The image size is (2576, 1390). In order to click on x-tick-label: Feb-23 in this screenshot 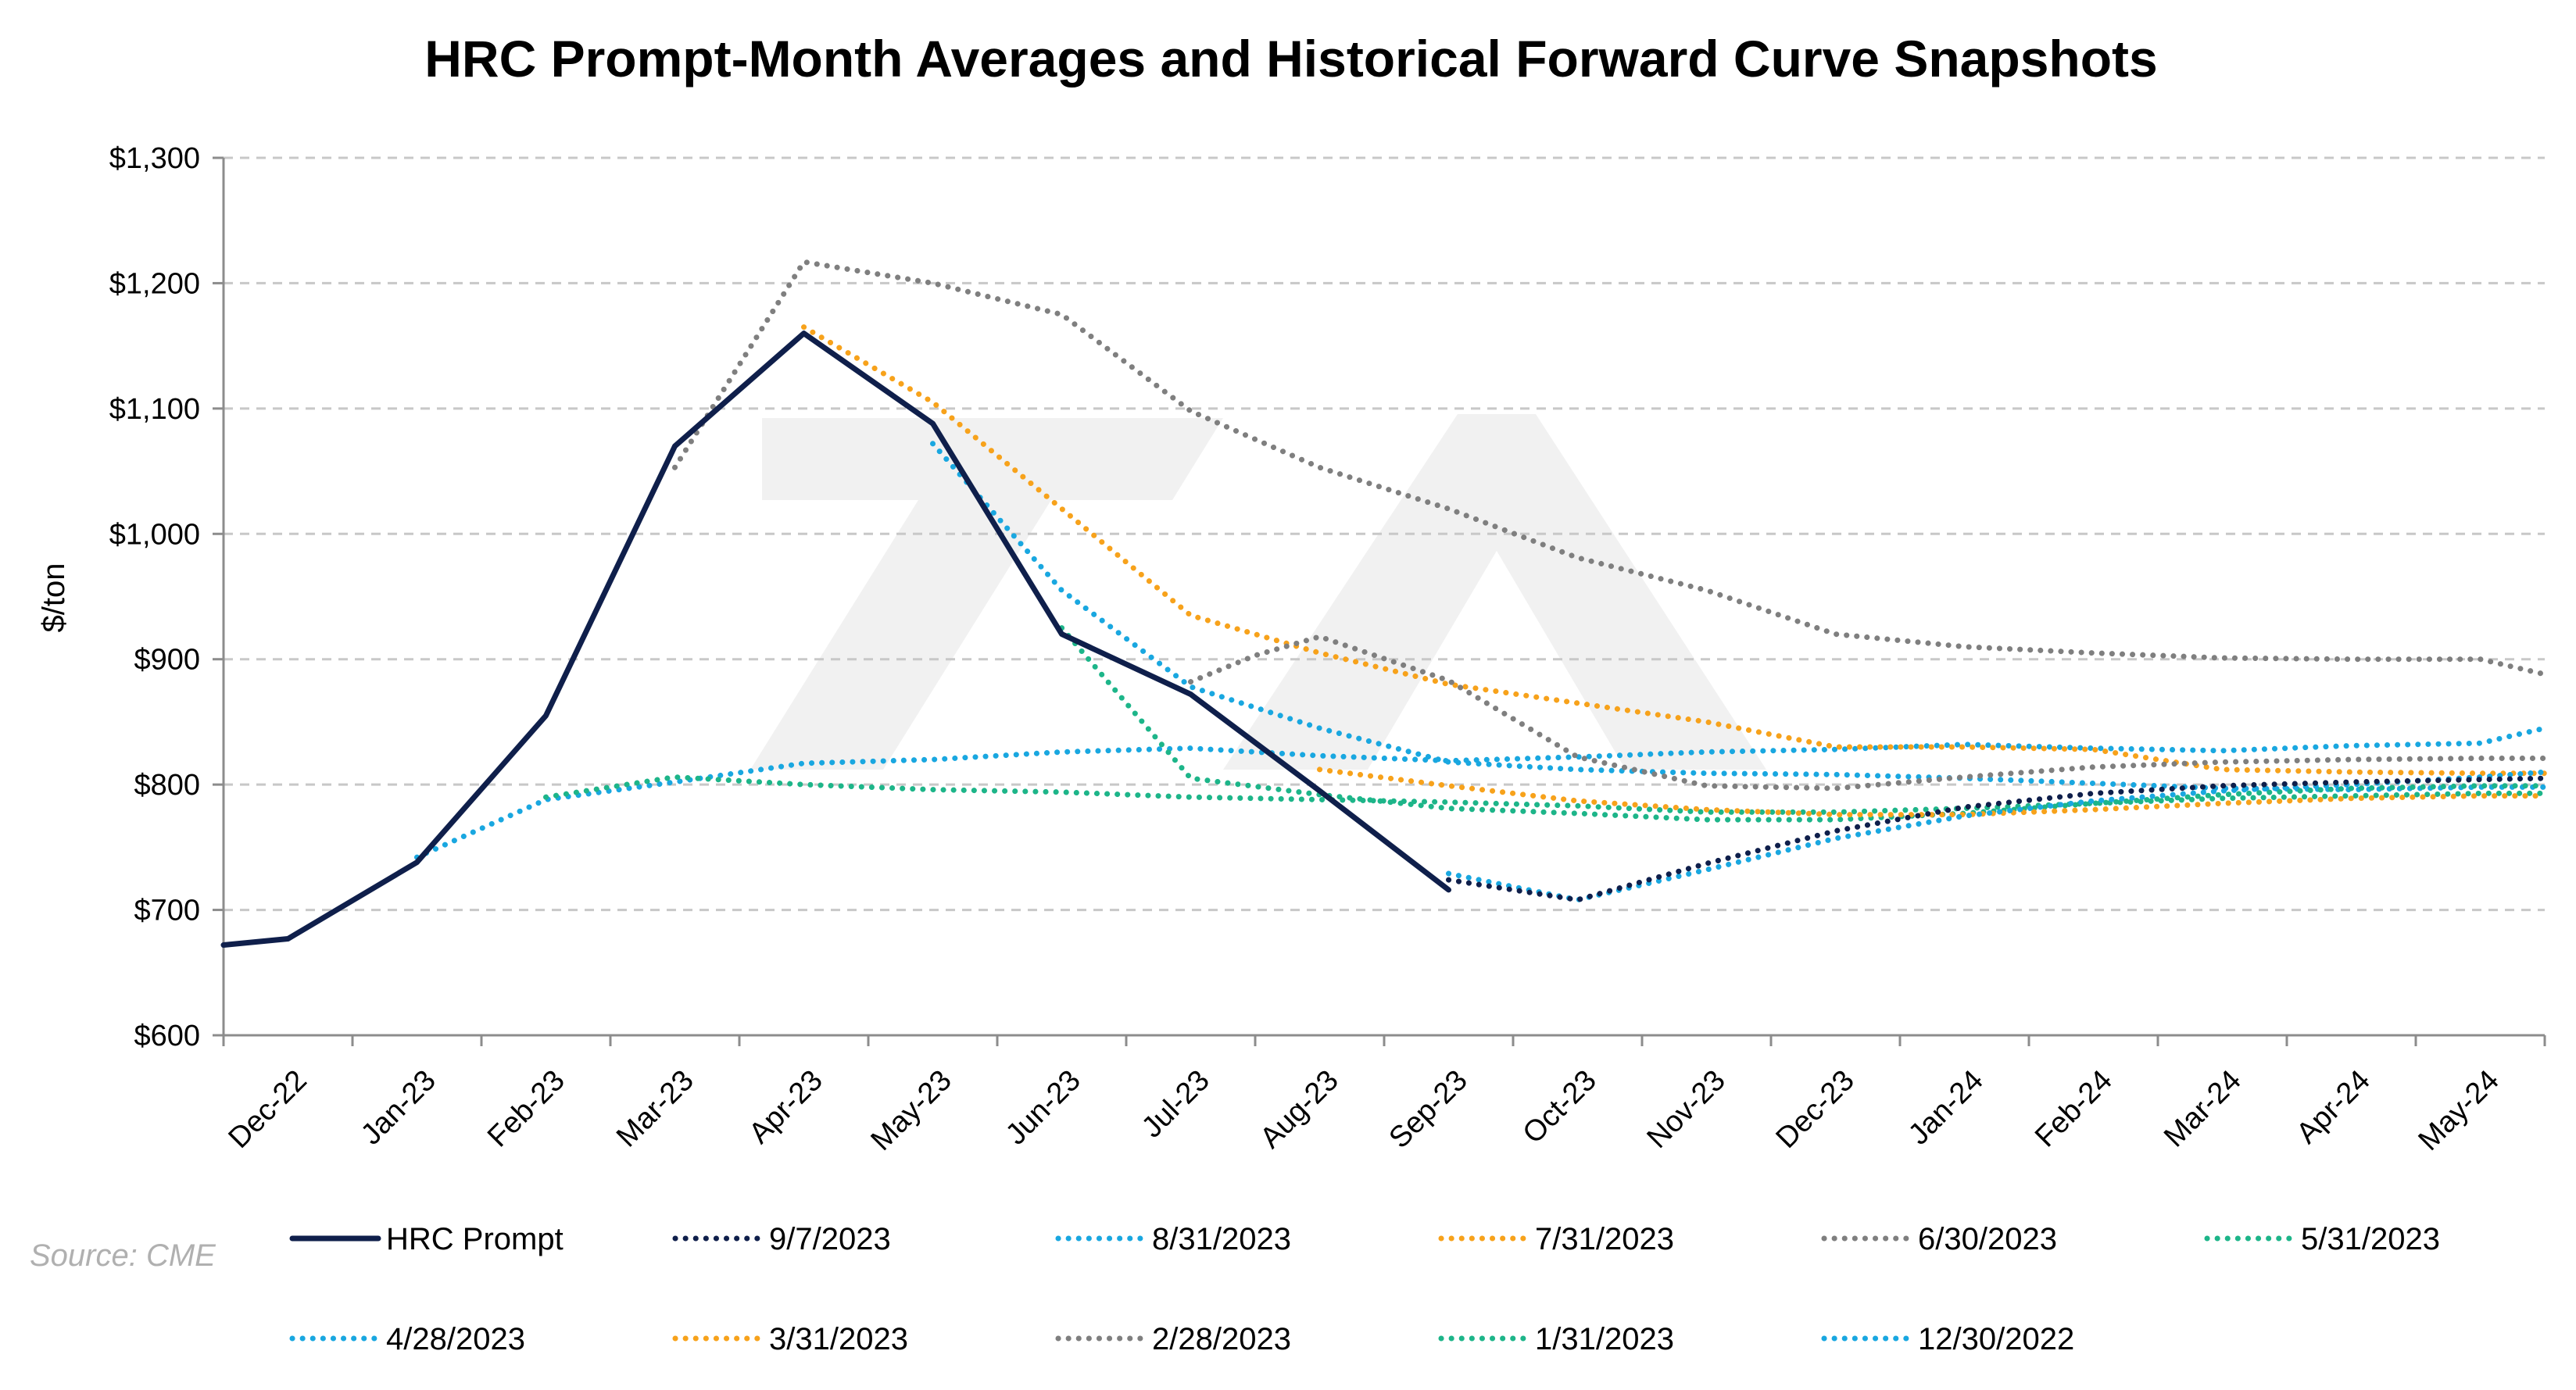, I will do `click(526, 1109)`.